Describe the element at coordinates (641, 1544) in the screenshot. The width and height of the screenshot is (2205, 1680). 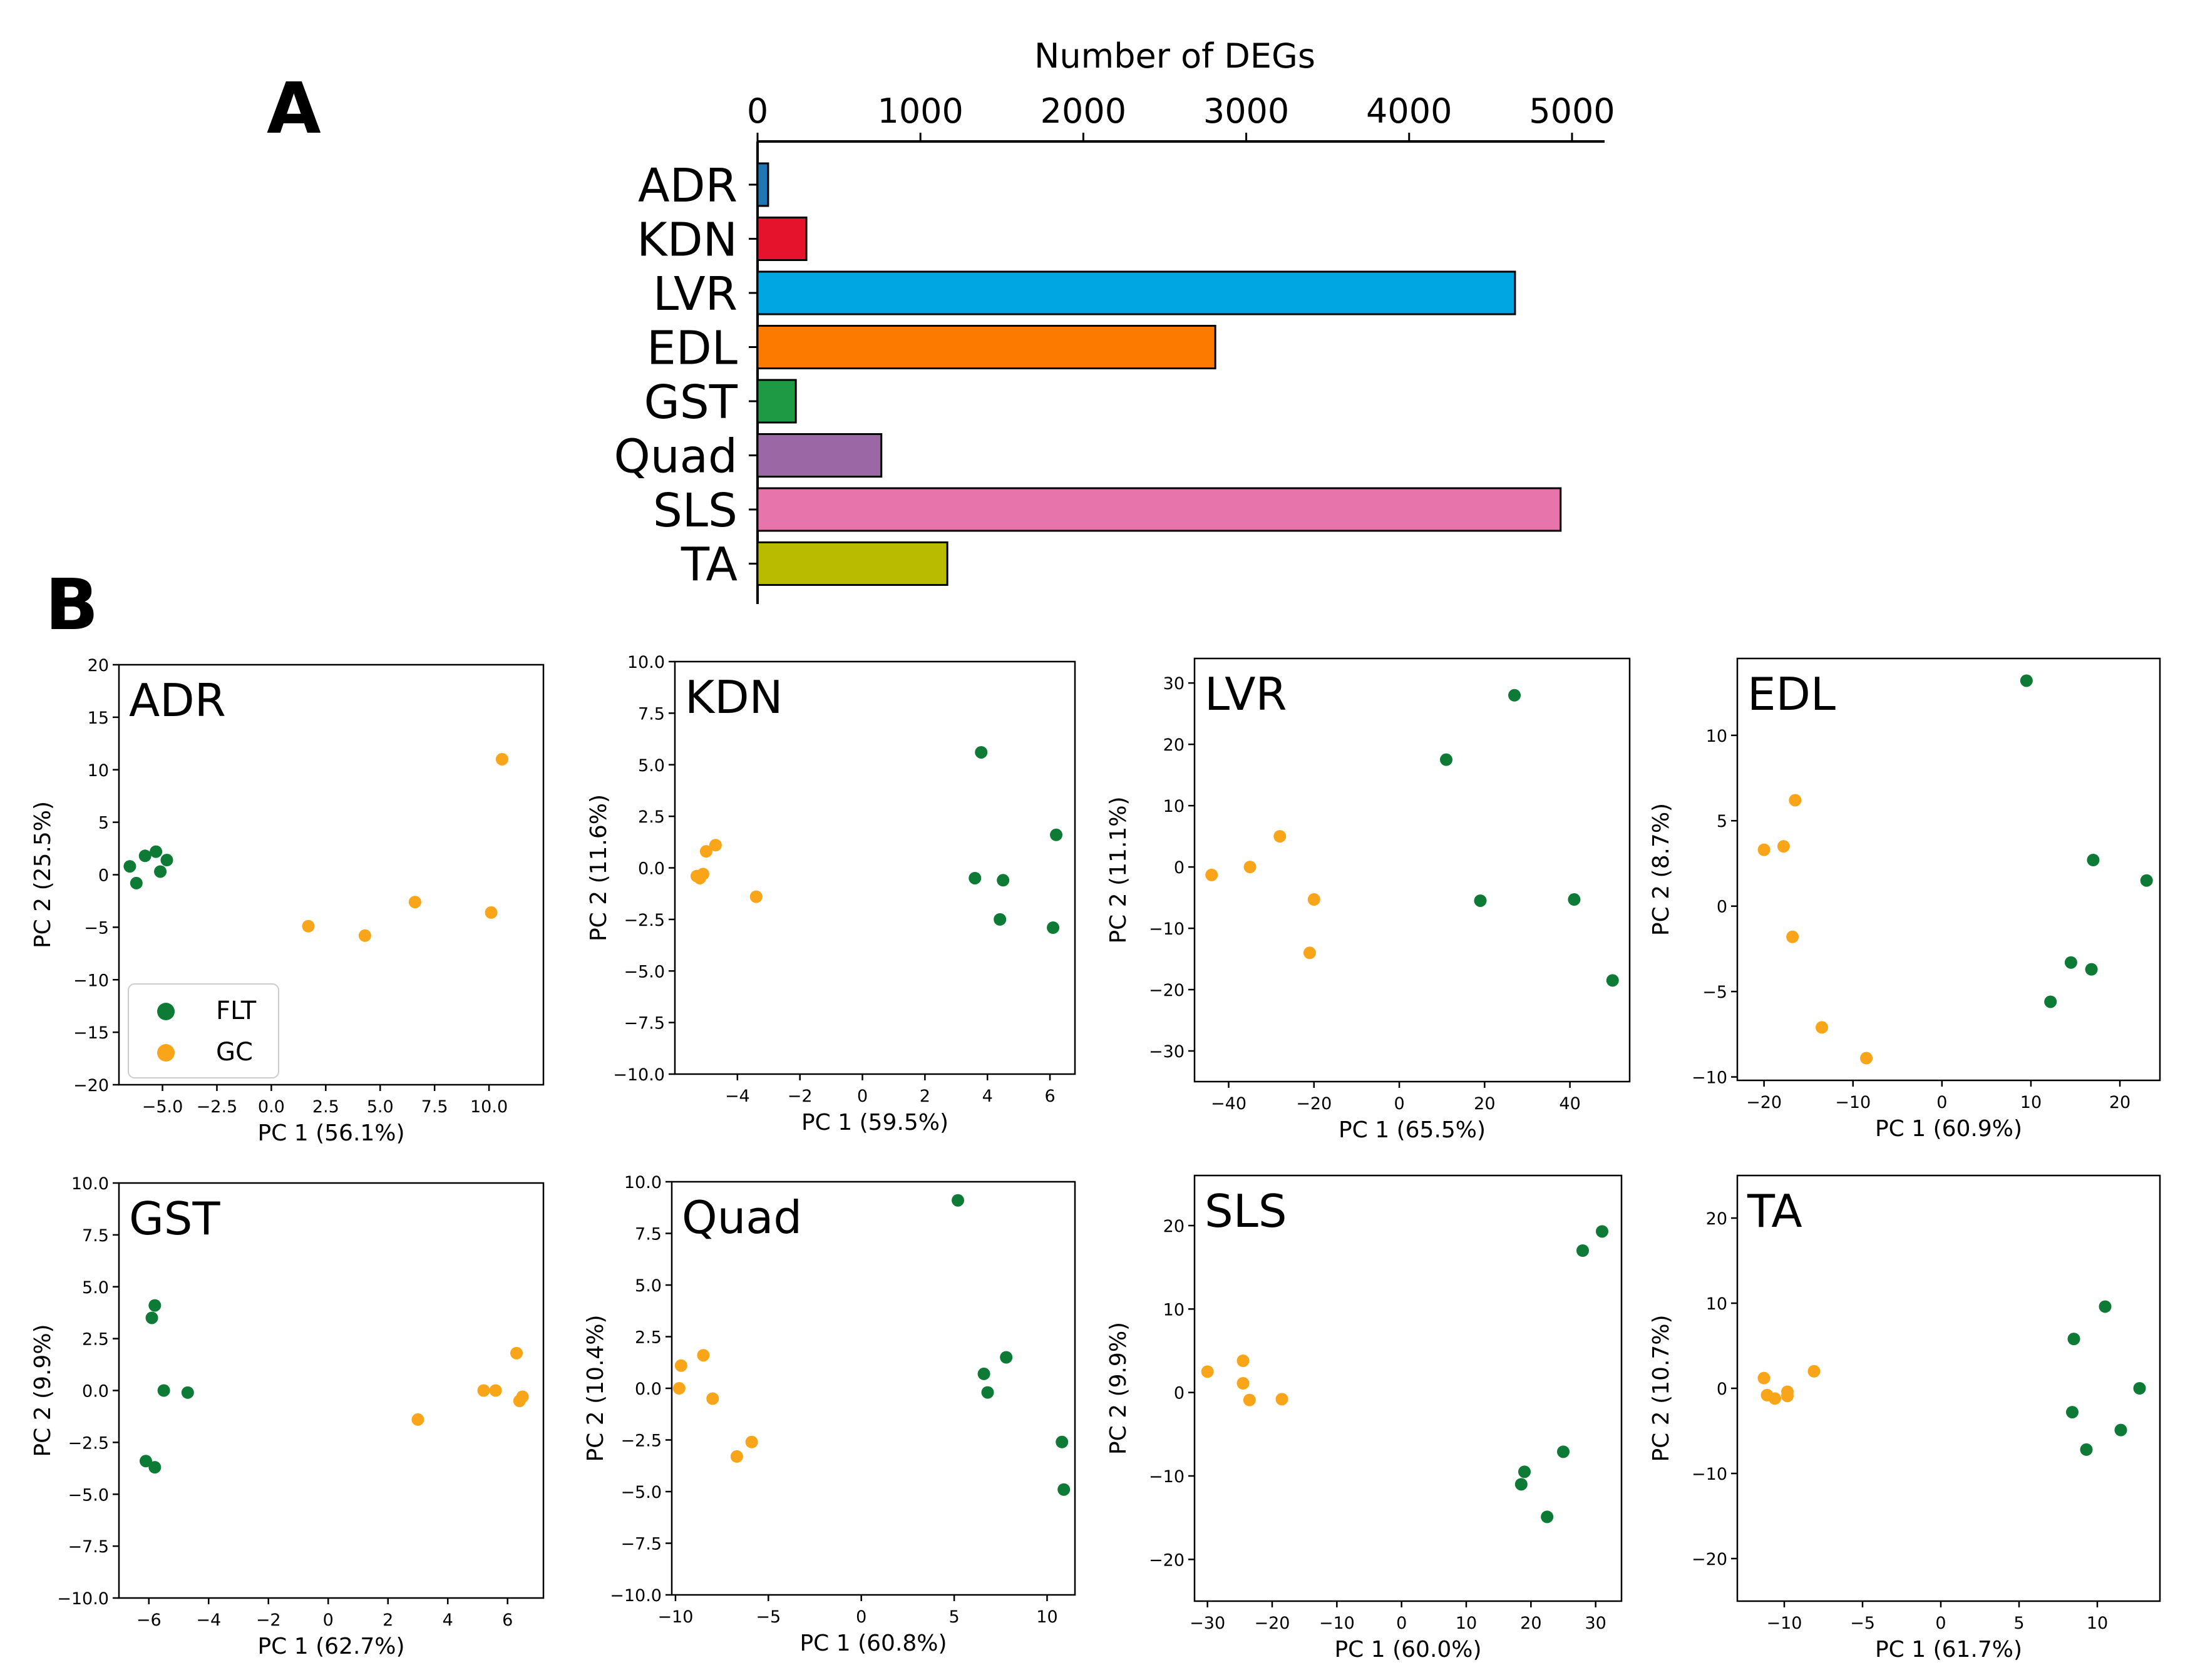
I see `y-tick-label: −7.5` at that location.